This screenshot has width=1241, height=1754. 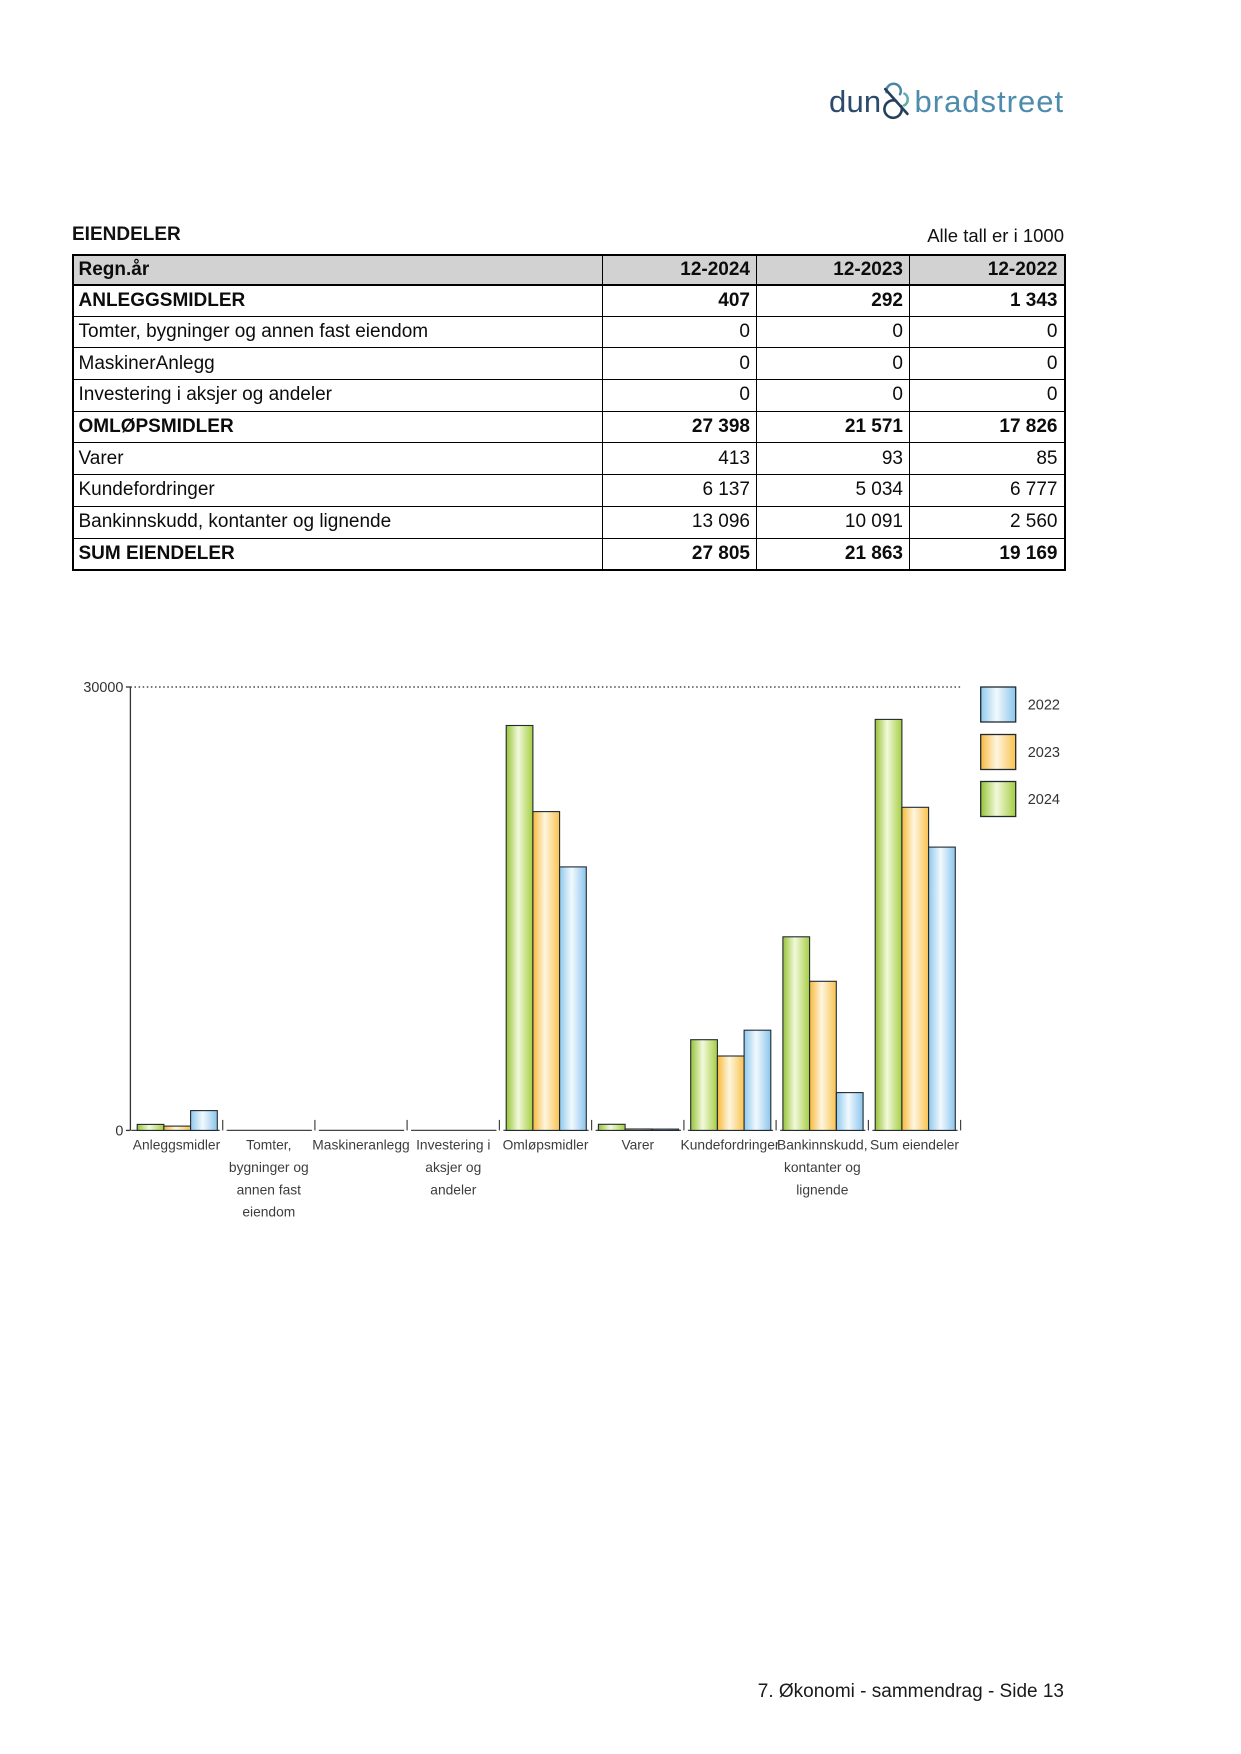 What do you see at coordinates (269, 1167) in the screenshot?
I see `svg-text: bygninger og` at bounding box center [269, 1167].